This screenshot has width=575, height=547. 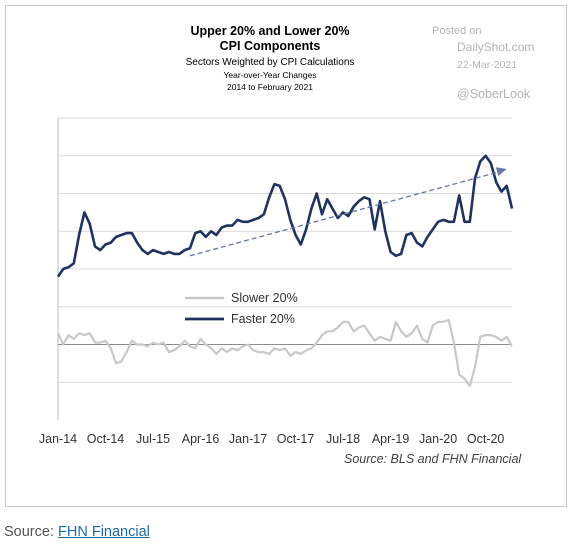 I want to click on x-tick-label: Apr-16, so click(x=201, y=439).